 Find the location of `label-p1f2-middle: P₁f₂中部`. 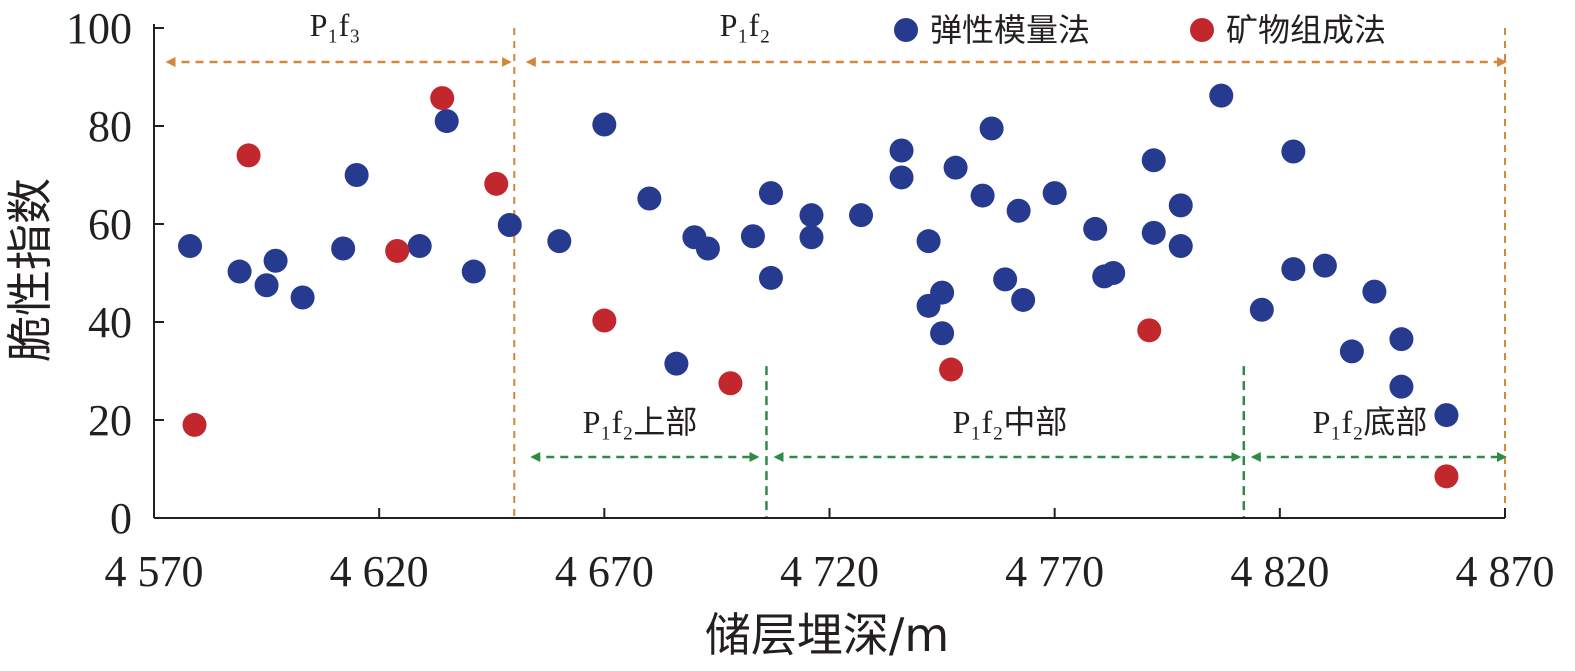

label-p1f2-middle: P₁f₂中部 is located at coordinates (1010, 422).